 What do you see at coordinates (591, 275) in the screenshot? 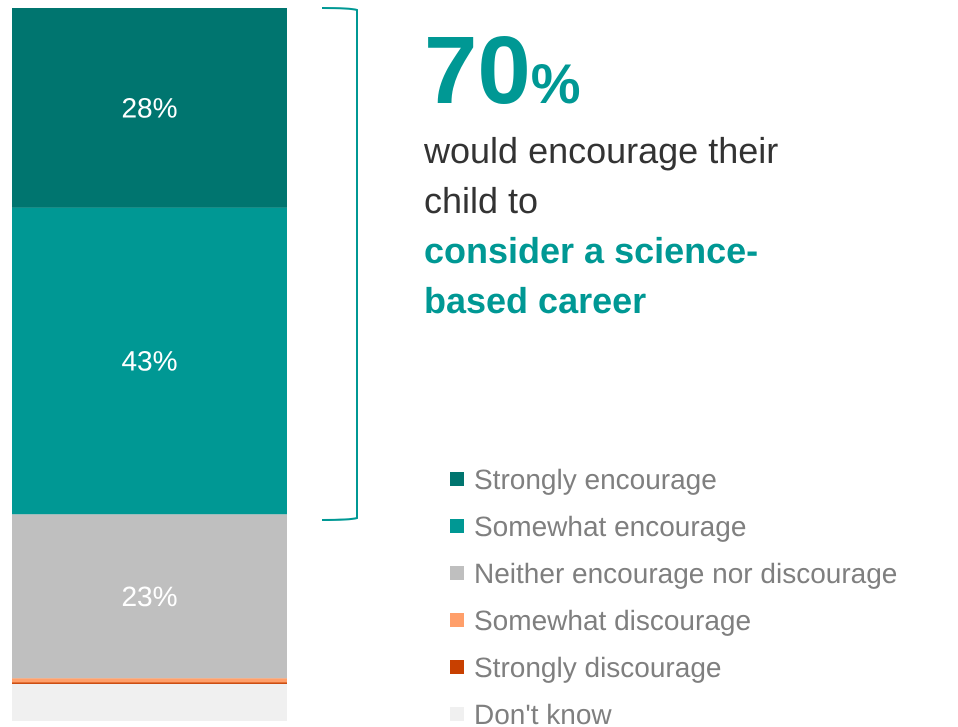
I see `text: consider a science-based career` at bounding box center [591, 275].